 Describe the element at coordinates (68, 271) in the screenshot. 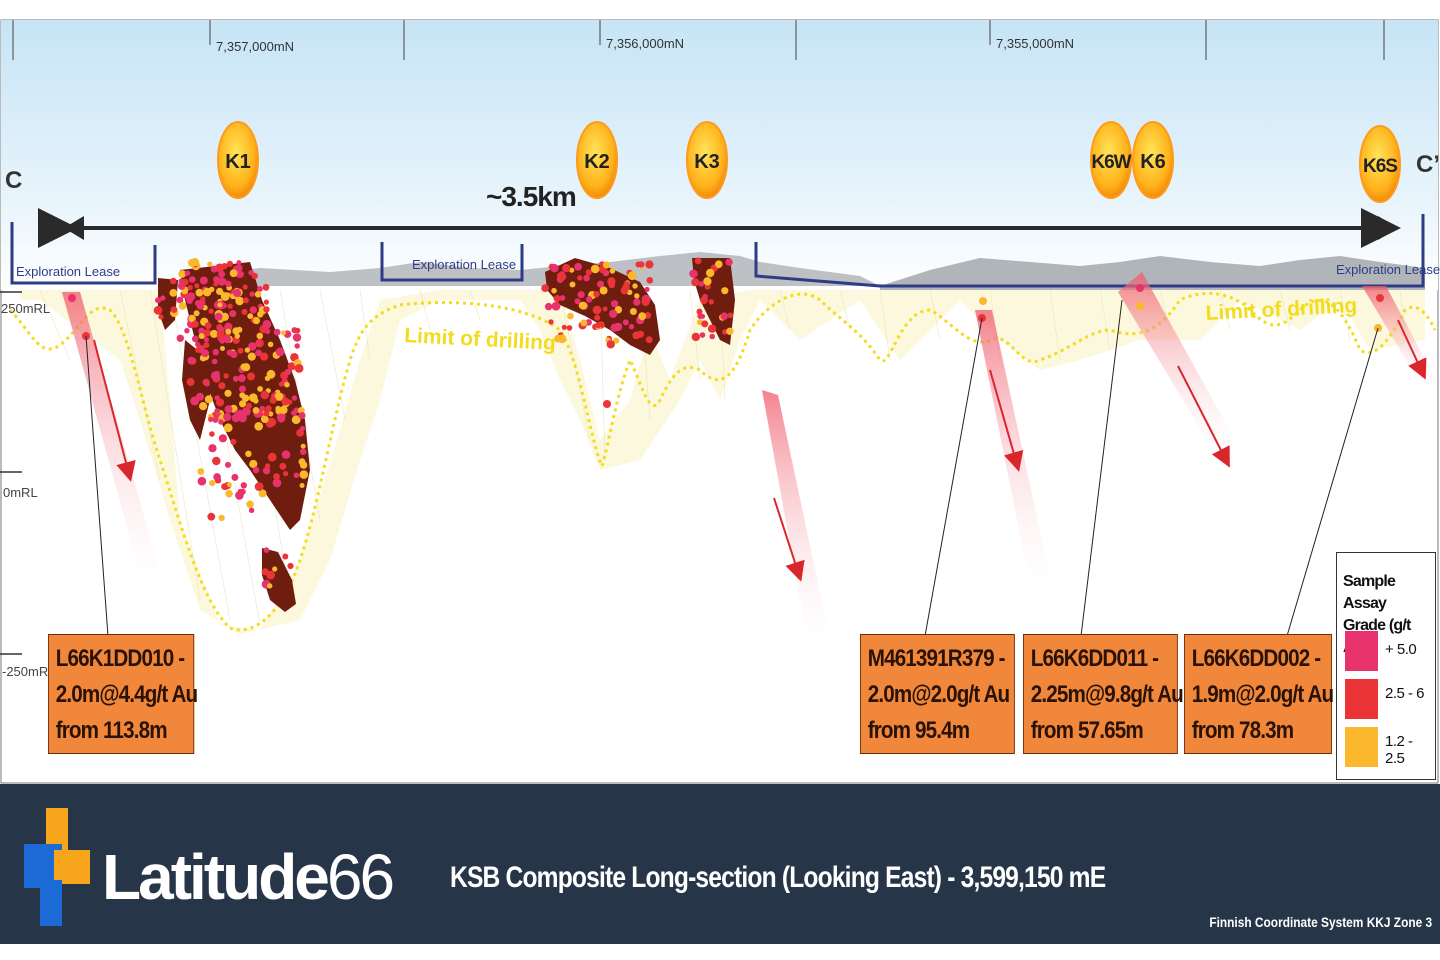

I see `lease-label-1: Exploration Lease` at that location.